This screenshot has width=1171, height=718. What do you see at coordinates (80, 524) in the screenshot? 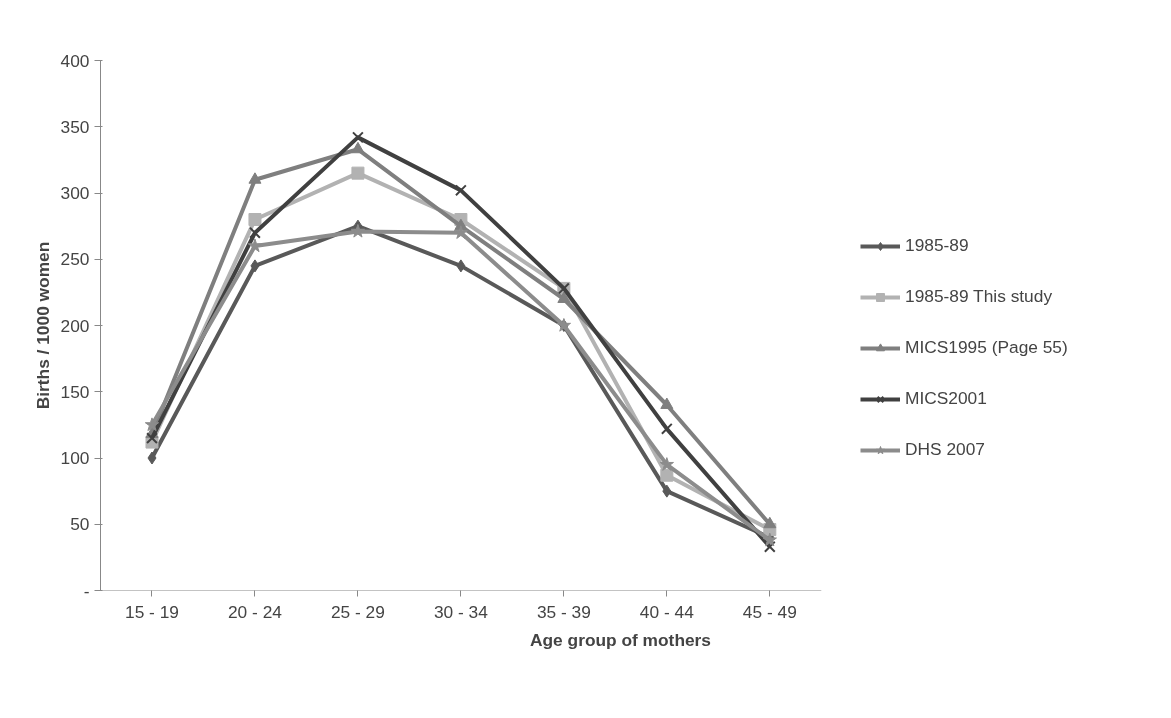
I see `y-tick-label: 50` at bounding box center [80, 524].